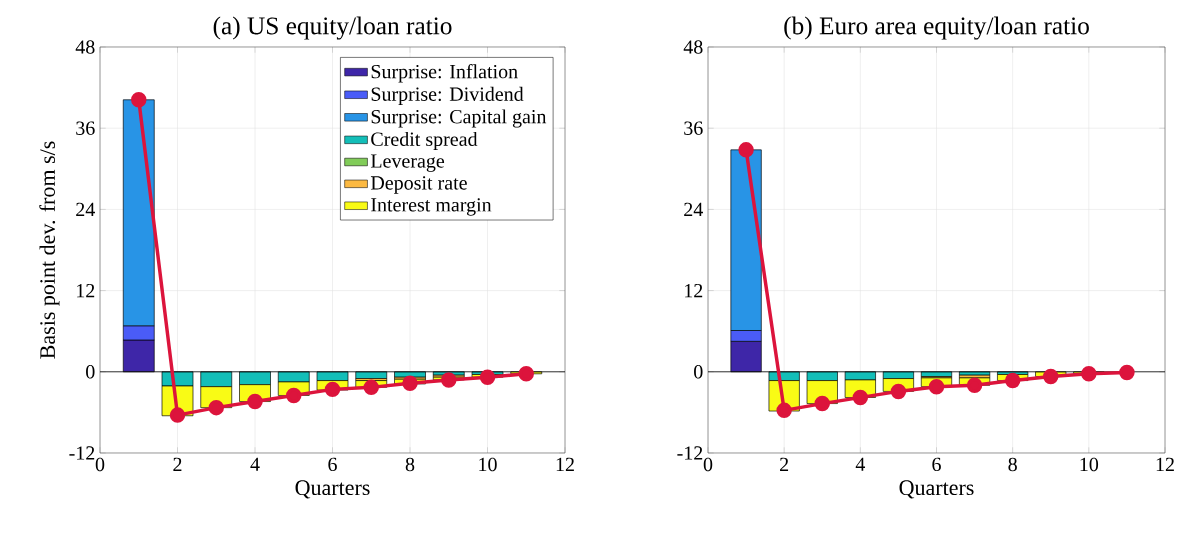 The width and height of the screenshot is (1193, 534). Describe the element at coordinates (407, 163) in the screenshot. I see `legend-label: Leverage` at that location.